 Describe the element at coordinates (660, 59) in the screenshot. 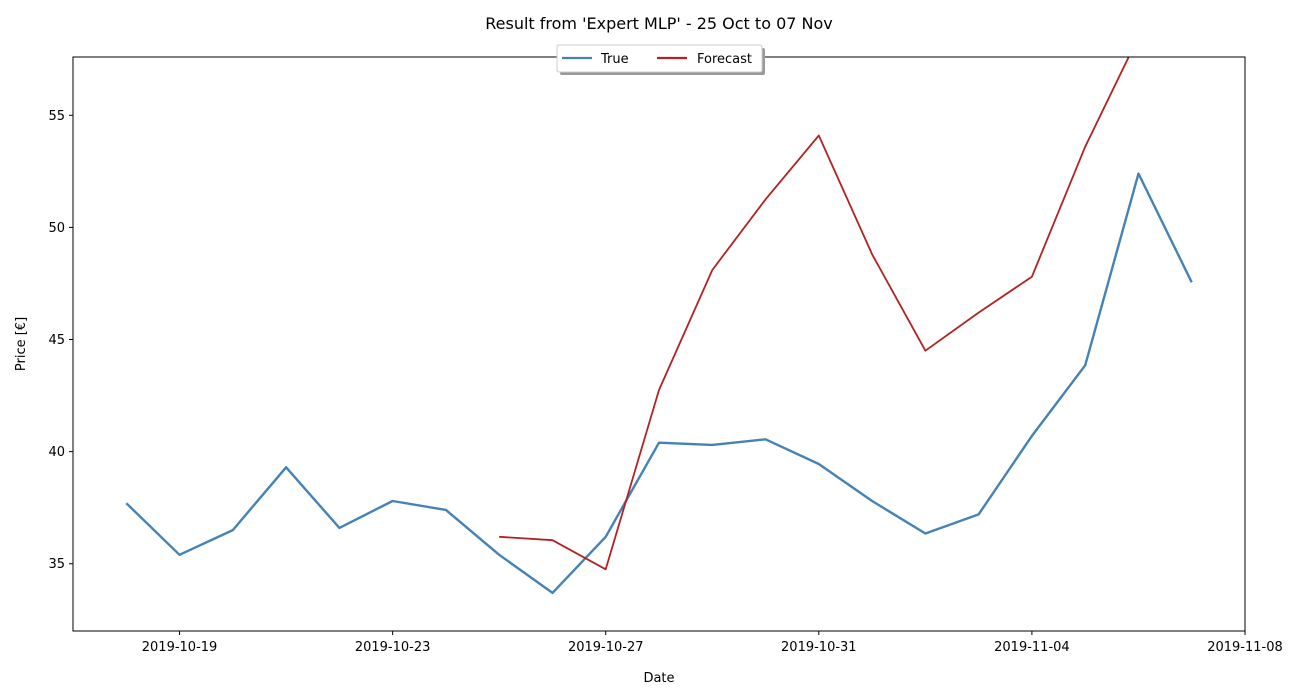

I see `legend: True Forecast` at that location.